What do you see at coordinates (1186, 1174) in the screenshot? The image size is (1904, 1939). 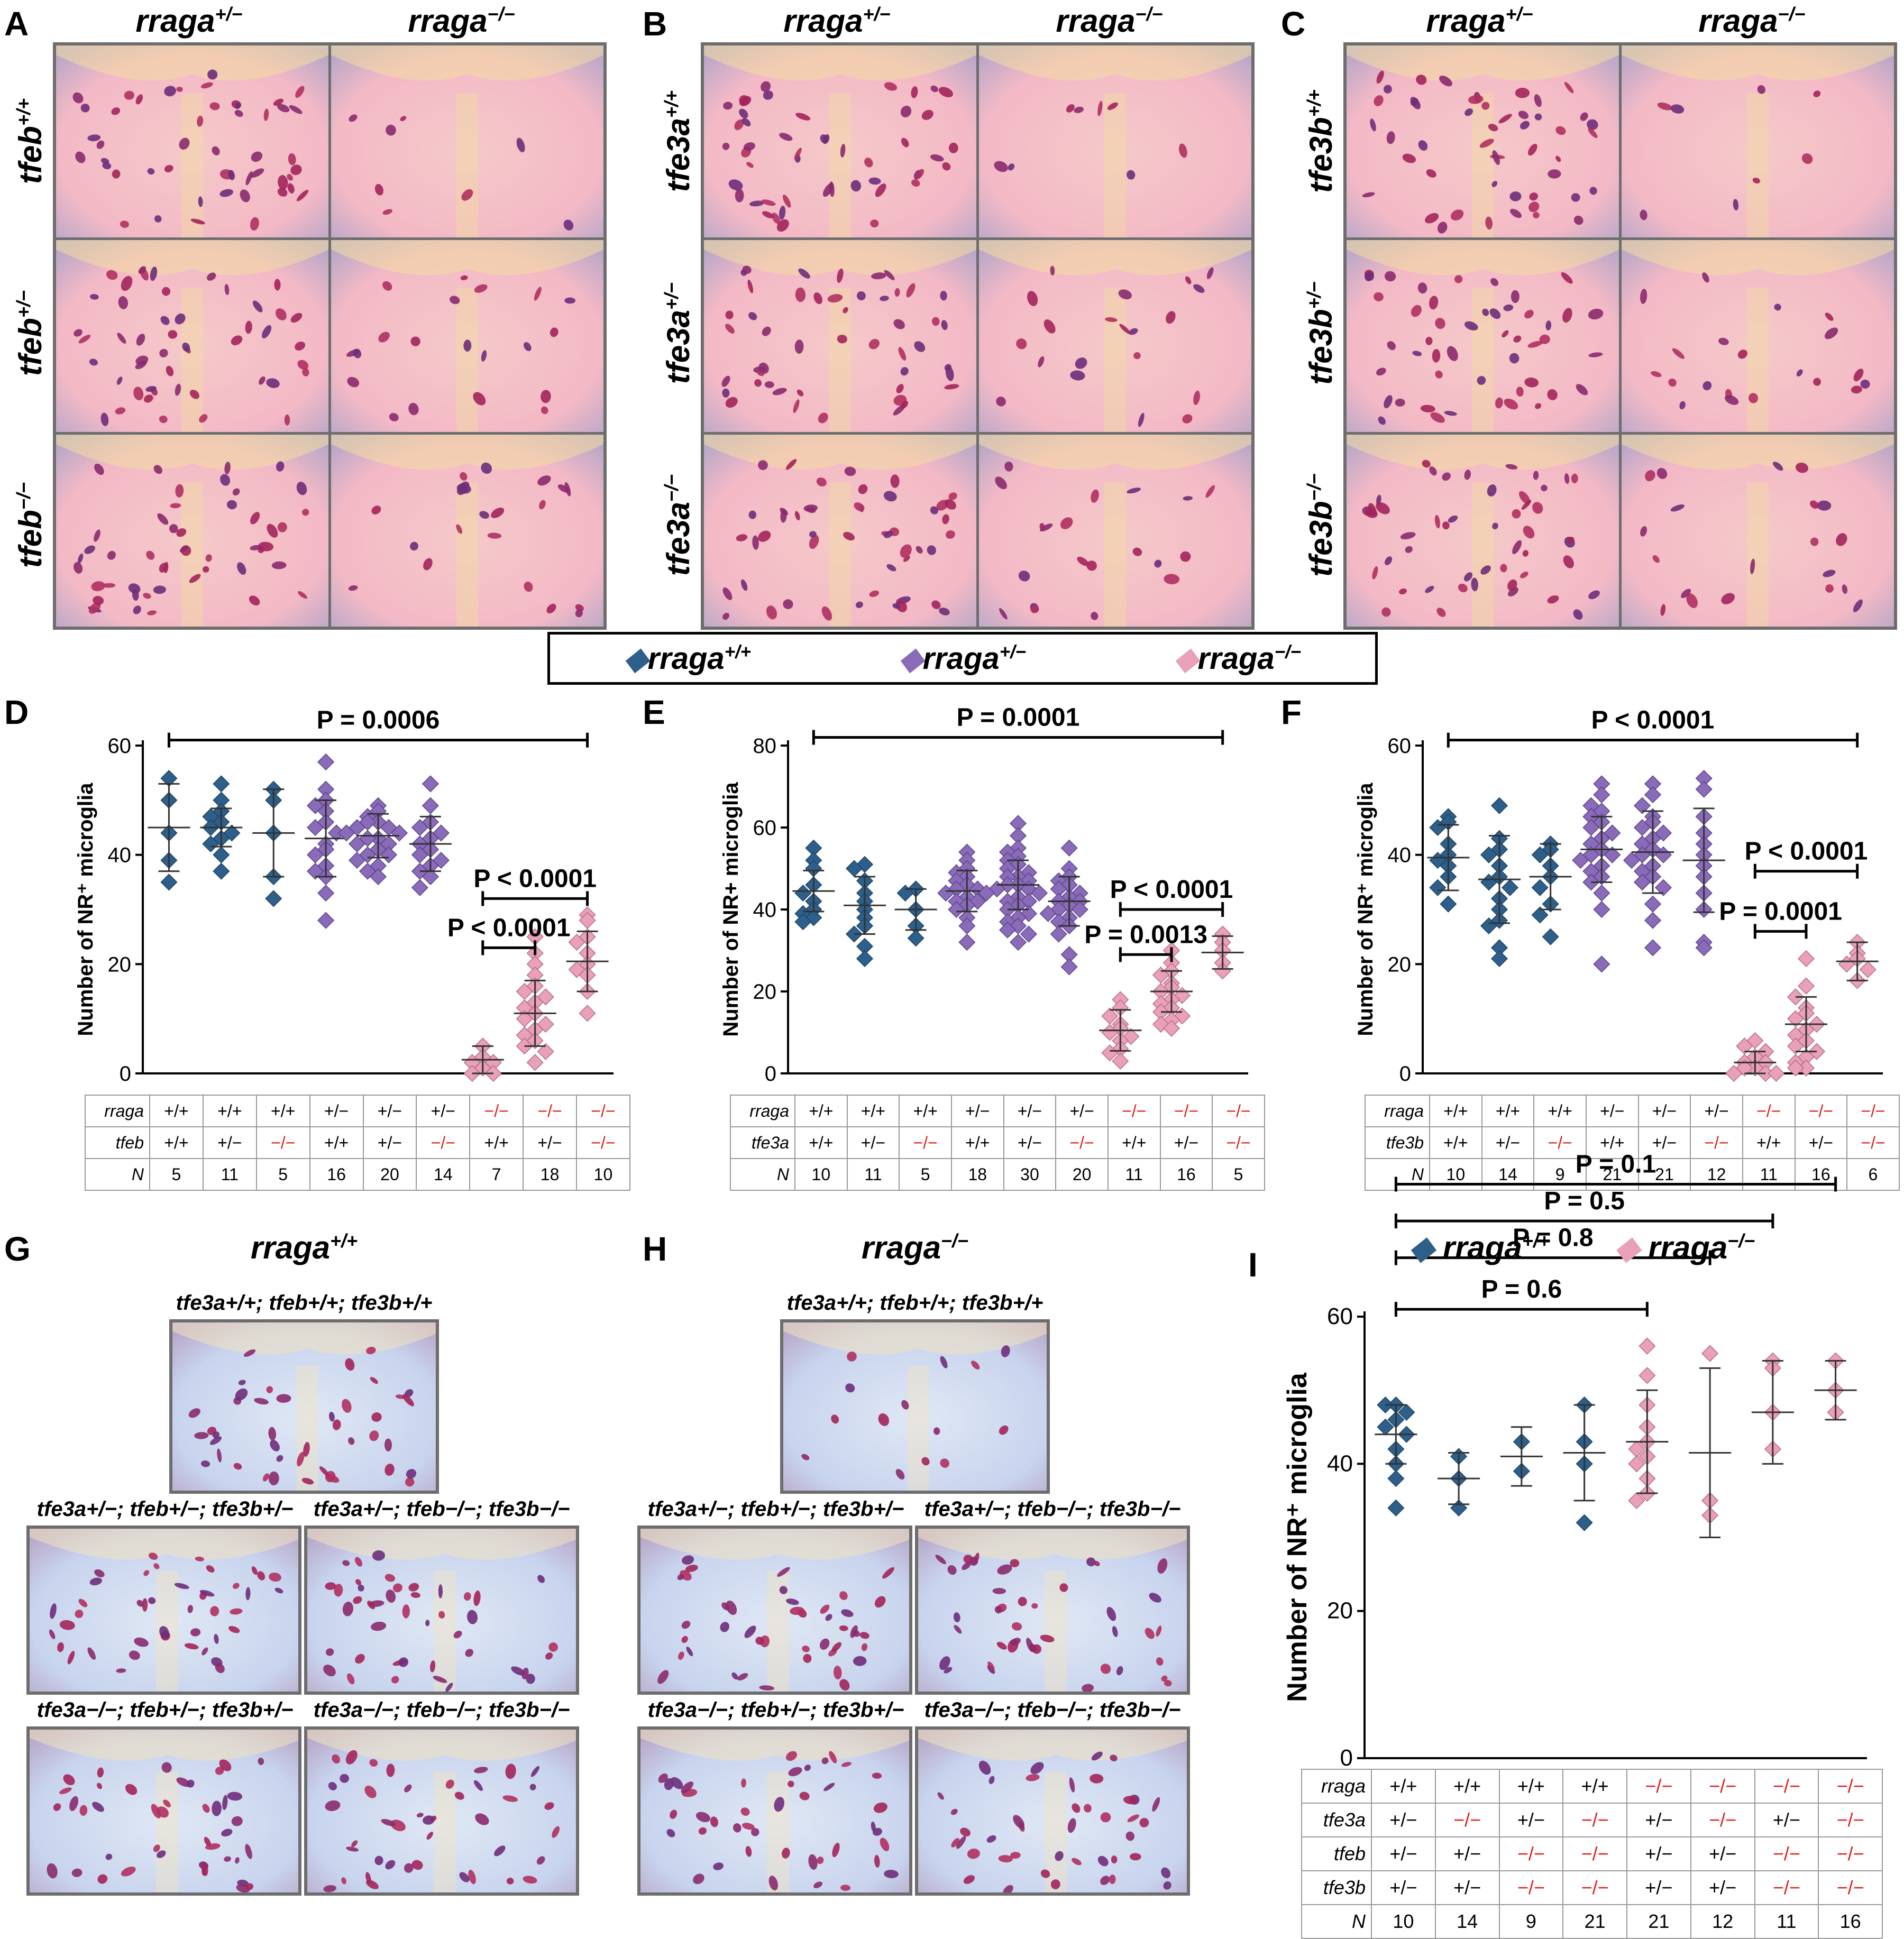 I see `table-cell: 16` at bounding box center [1186, 1174].